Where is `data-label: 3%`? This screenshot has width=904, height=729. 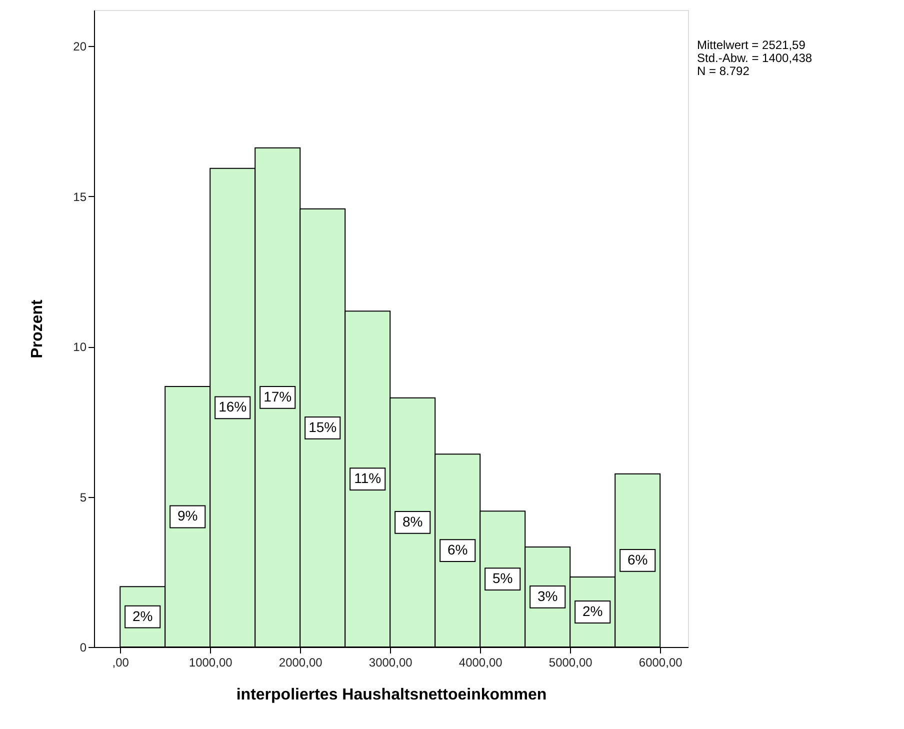
data-label: 3% is located at coordinates (547, 596).